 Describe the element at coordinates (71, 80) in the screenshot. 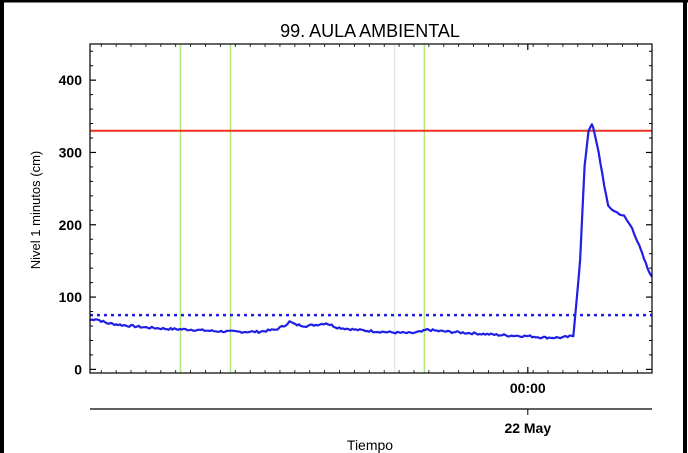

I see `y-tick-label-400: 400` at that location.